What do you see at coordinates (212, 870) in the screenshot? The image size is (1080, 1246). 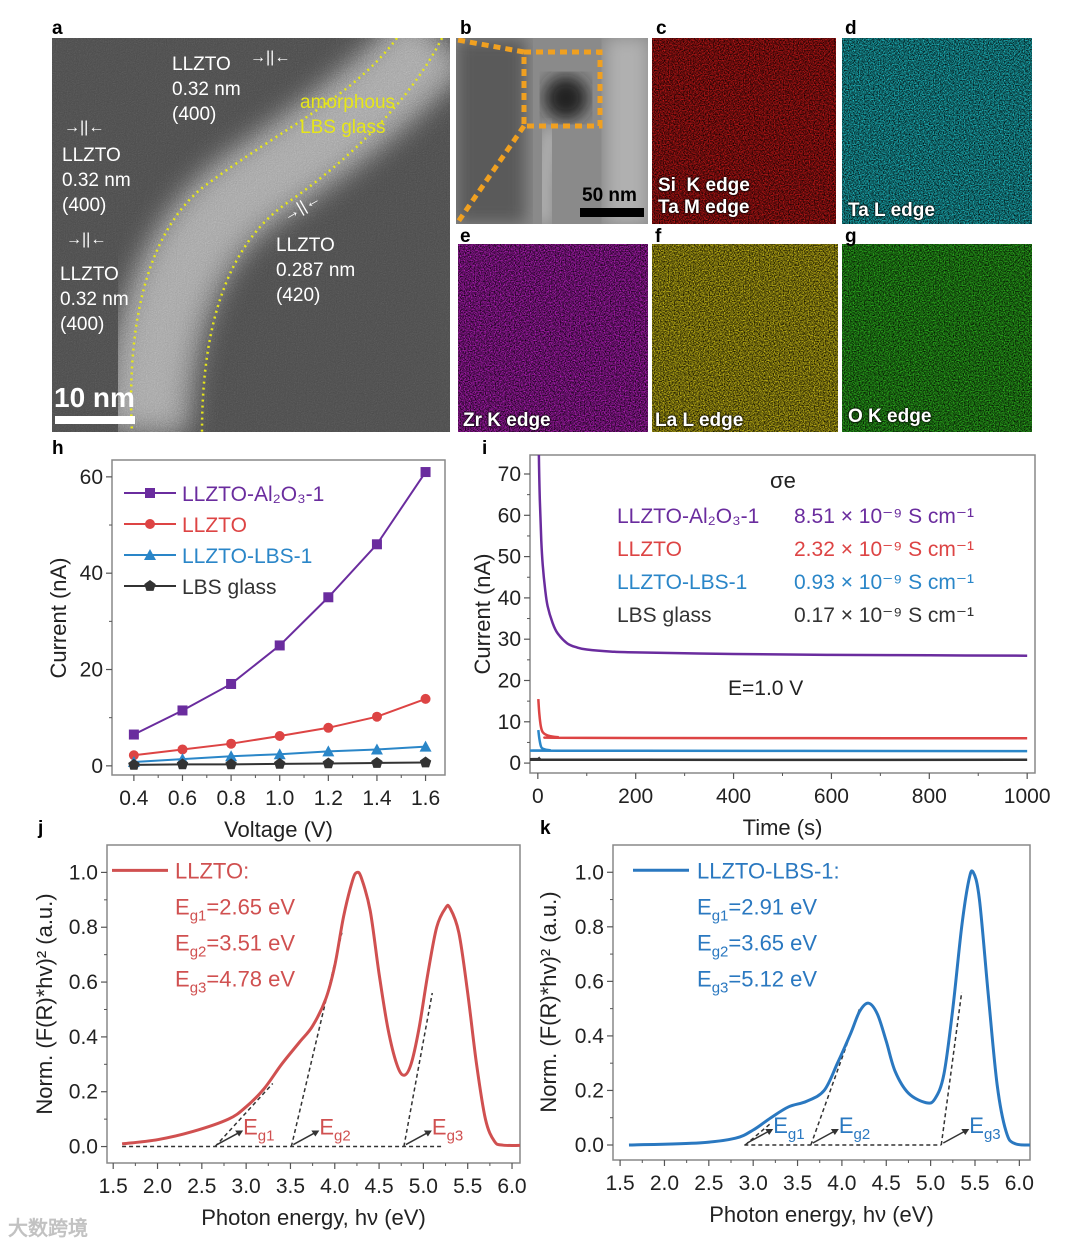 I see `legend-label: LLZTO:` at bounding box center [212, 870].